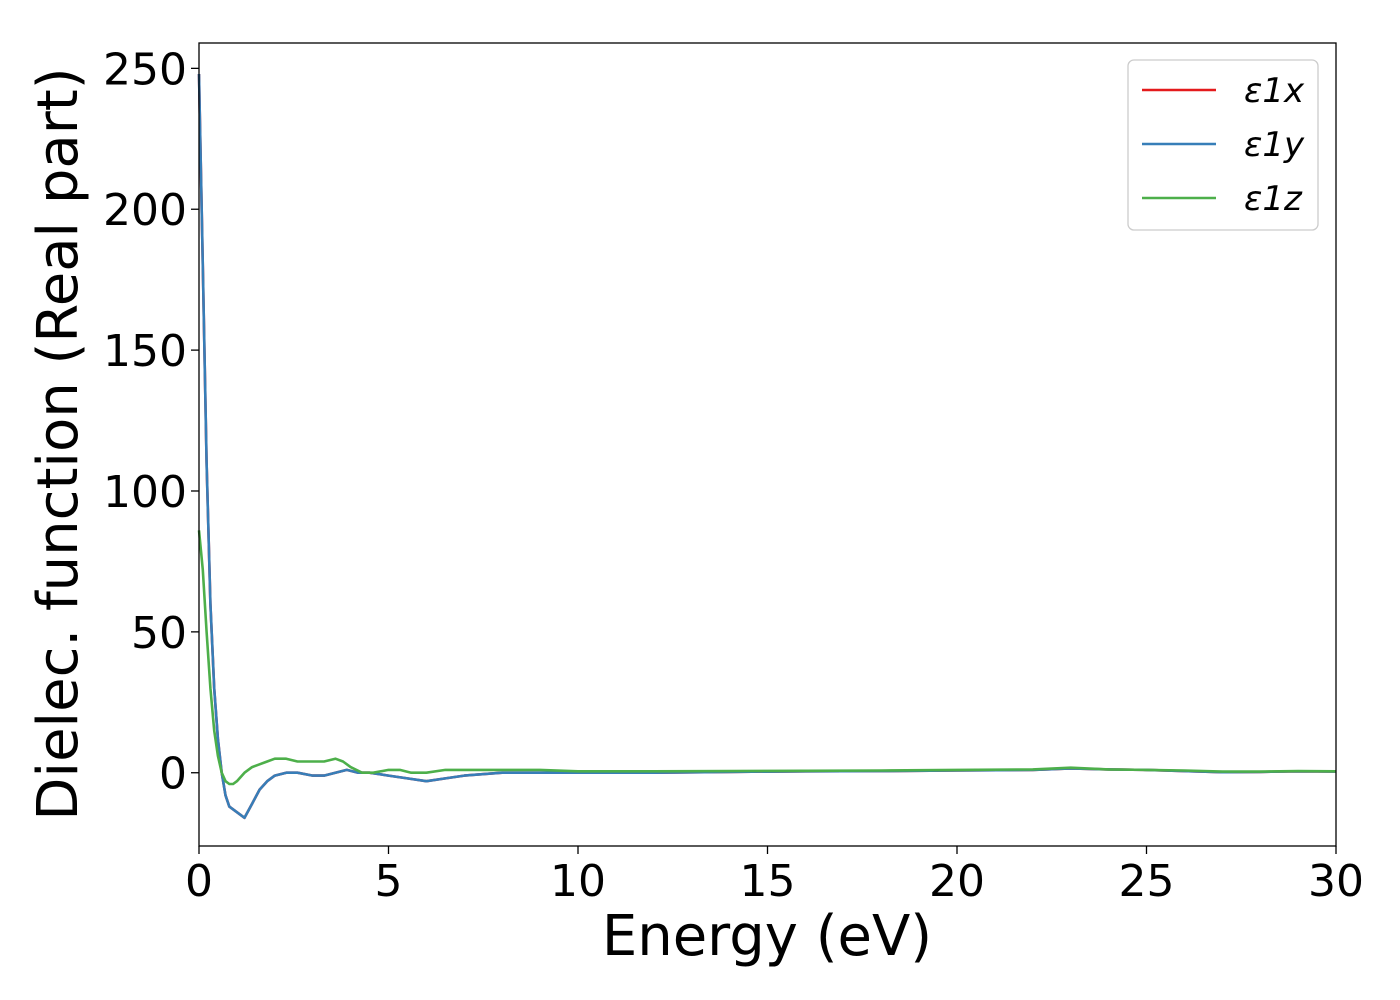 The width and height of the screenshot is (1400, 1000). What do you see at coordinates (1274, 91) in the screenshot?
I see `legend-label-0: ε1x` at bounding box center [1274, 91].